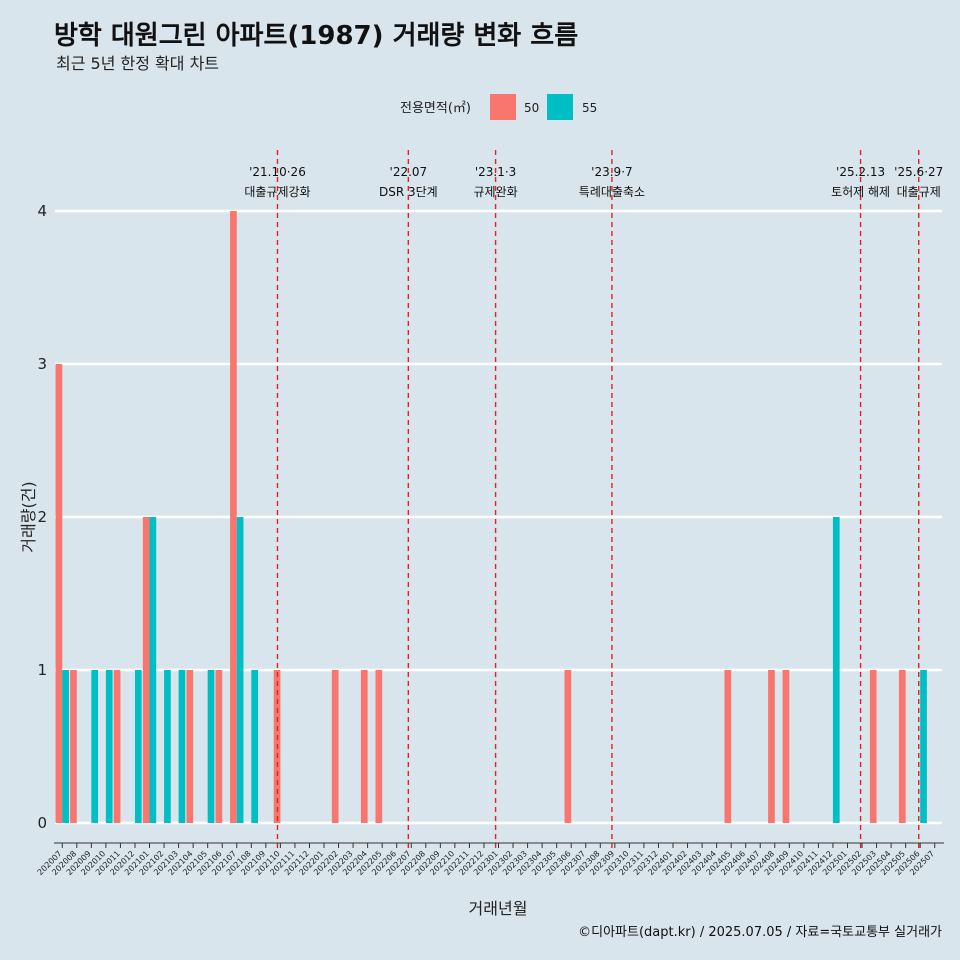  I want to click on event-label: DSR 3단계, so click(408, 192).